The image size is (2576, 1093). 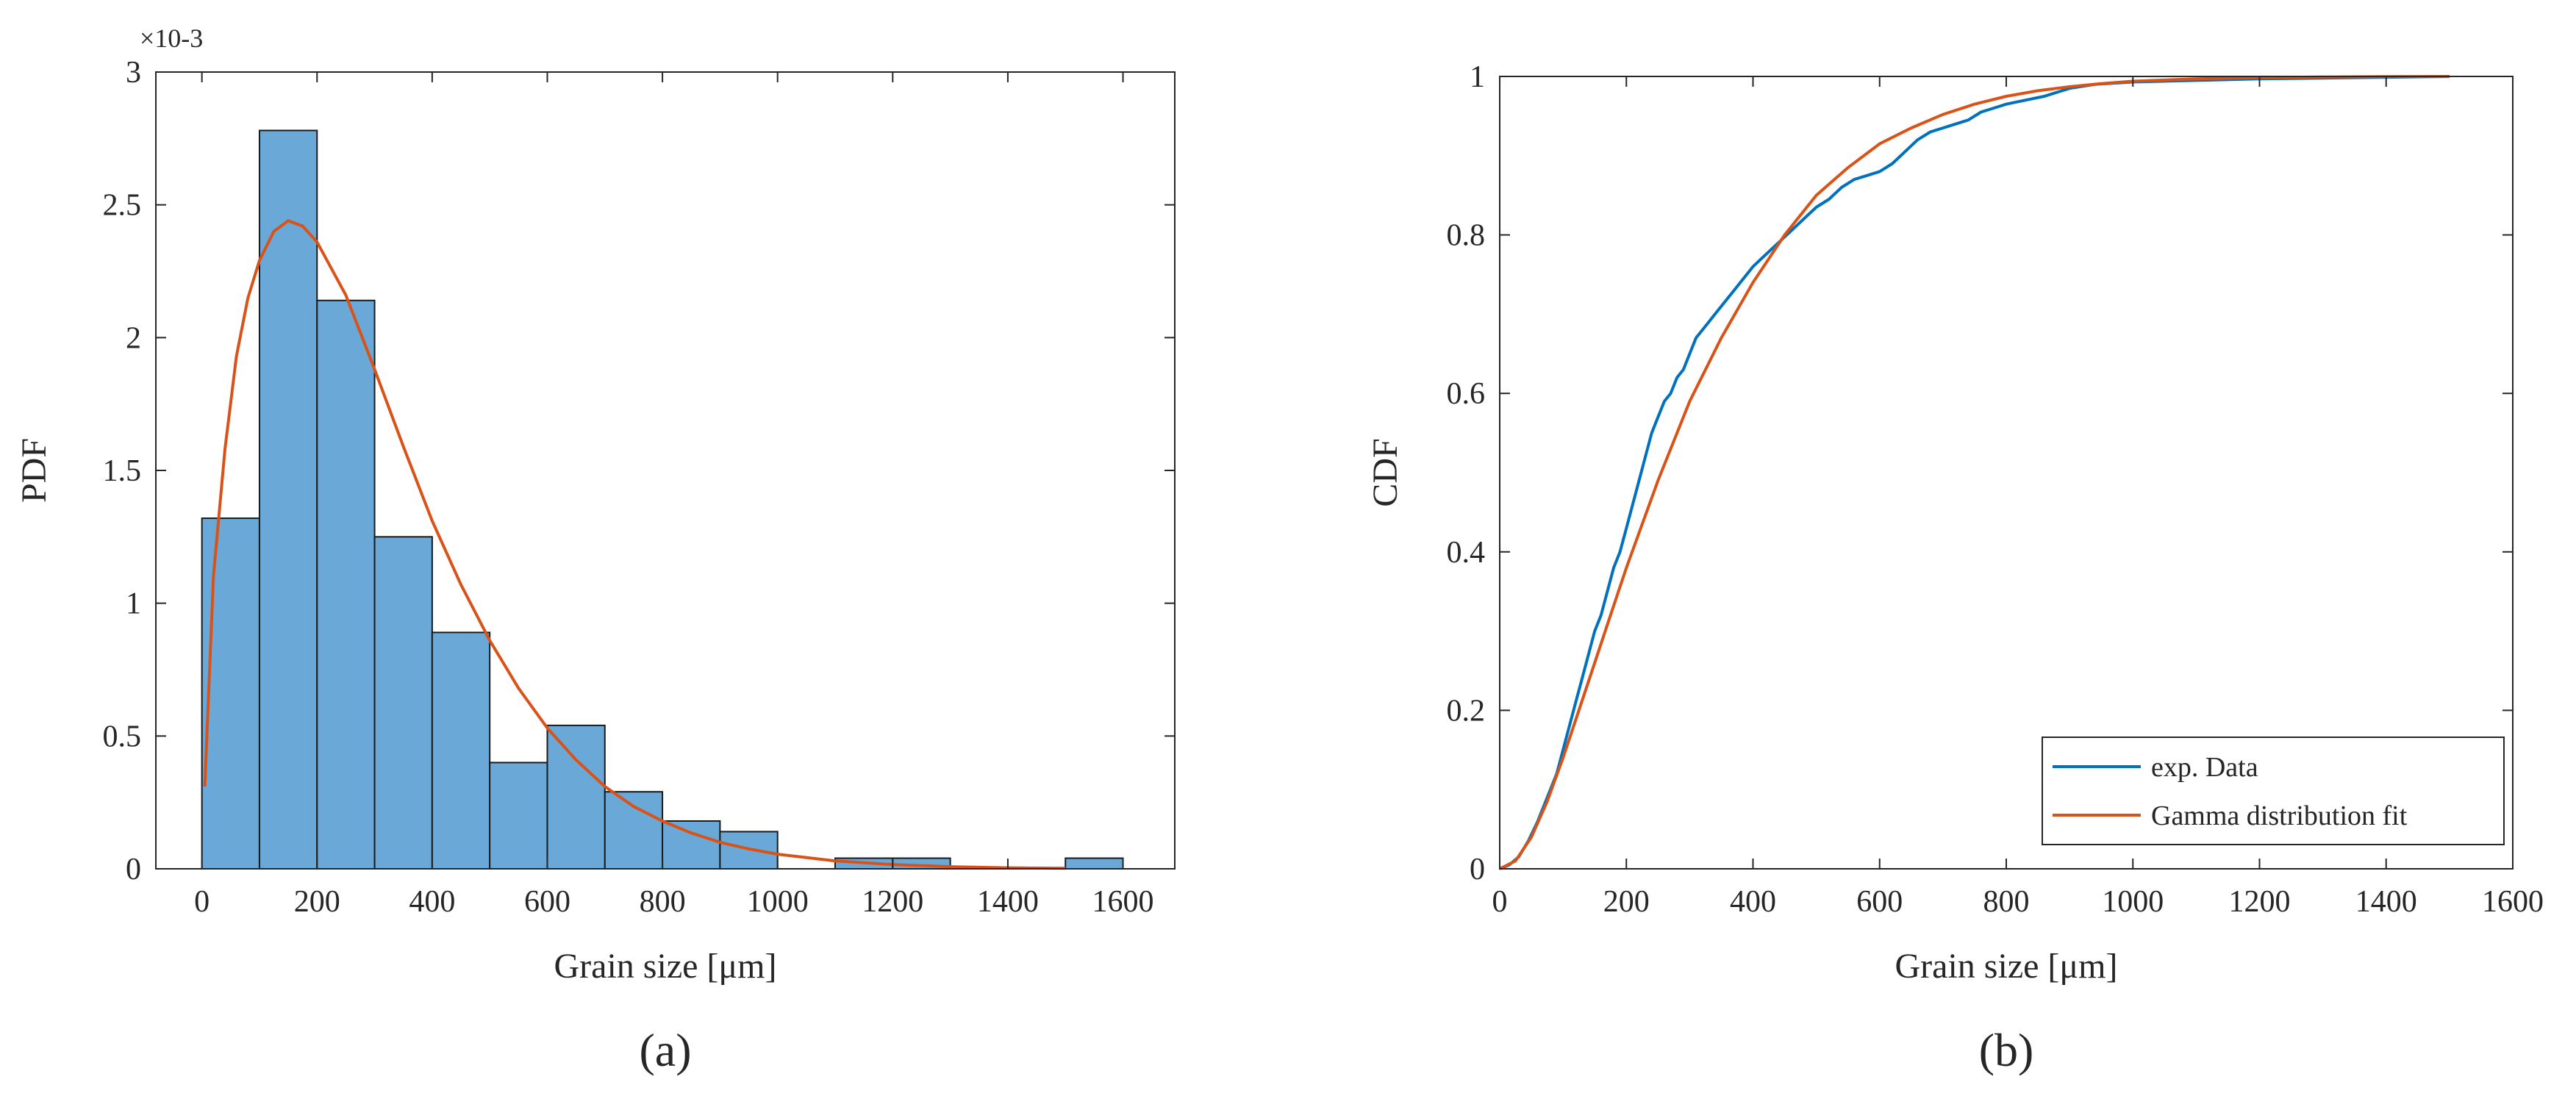 I want to click on legend: exp. Data Gamma distribution fit, so click(x=2273, y=791).